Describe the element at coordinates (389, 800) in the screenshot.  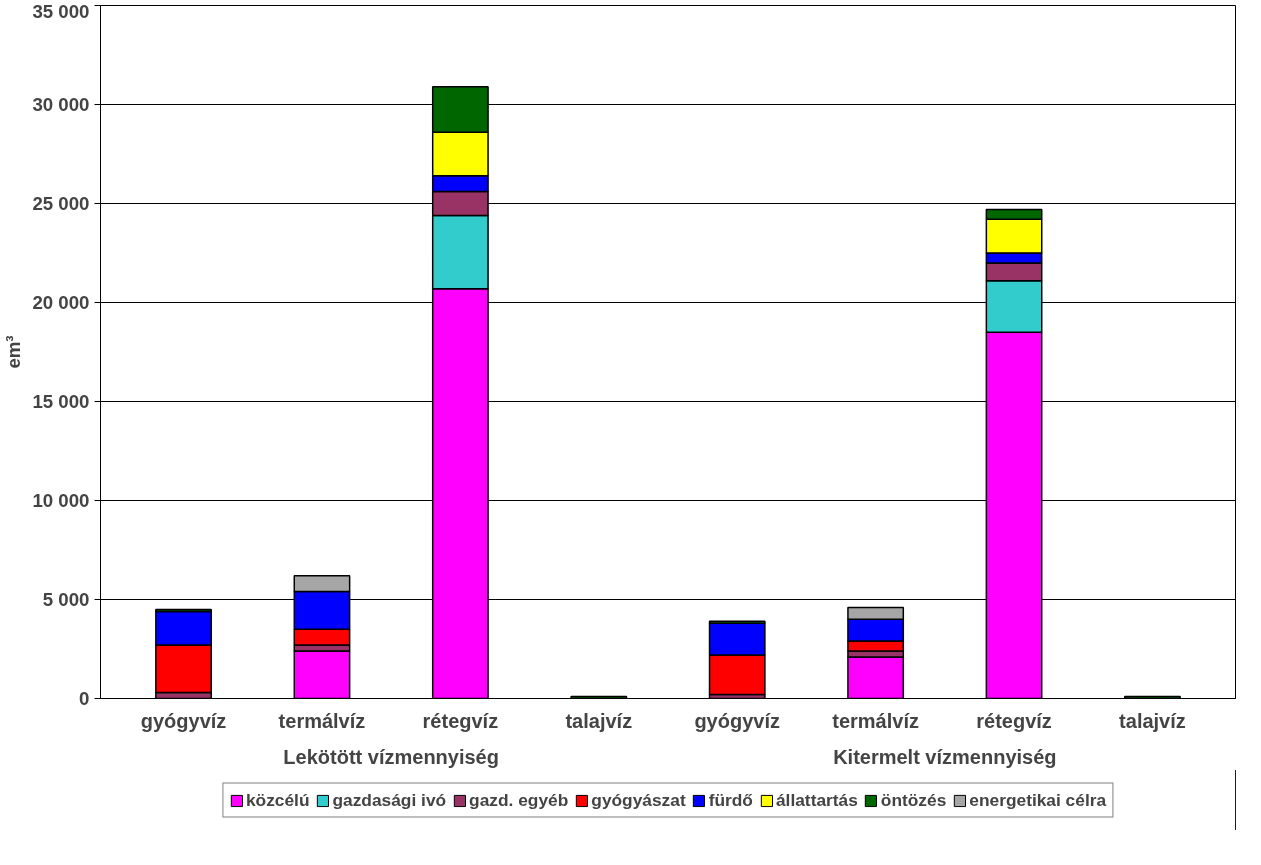
I see `legend-label: gazdasági ivó` at that location.